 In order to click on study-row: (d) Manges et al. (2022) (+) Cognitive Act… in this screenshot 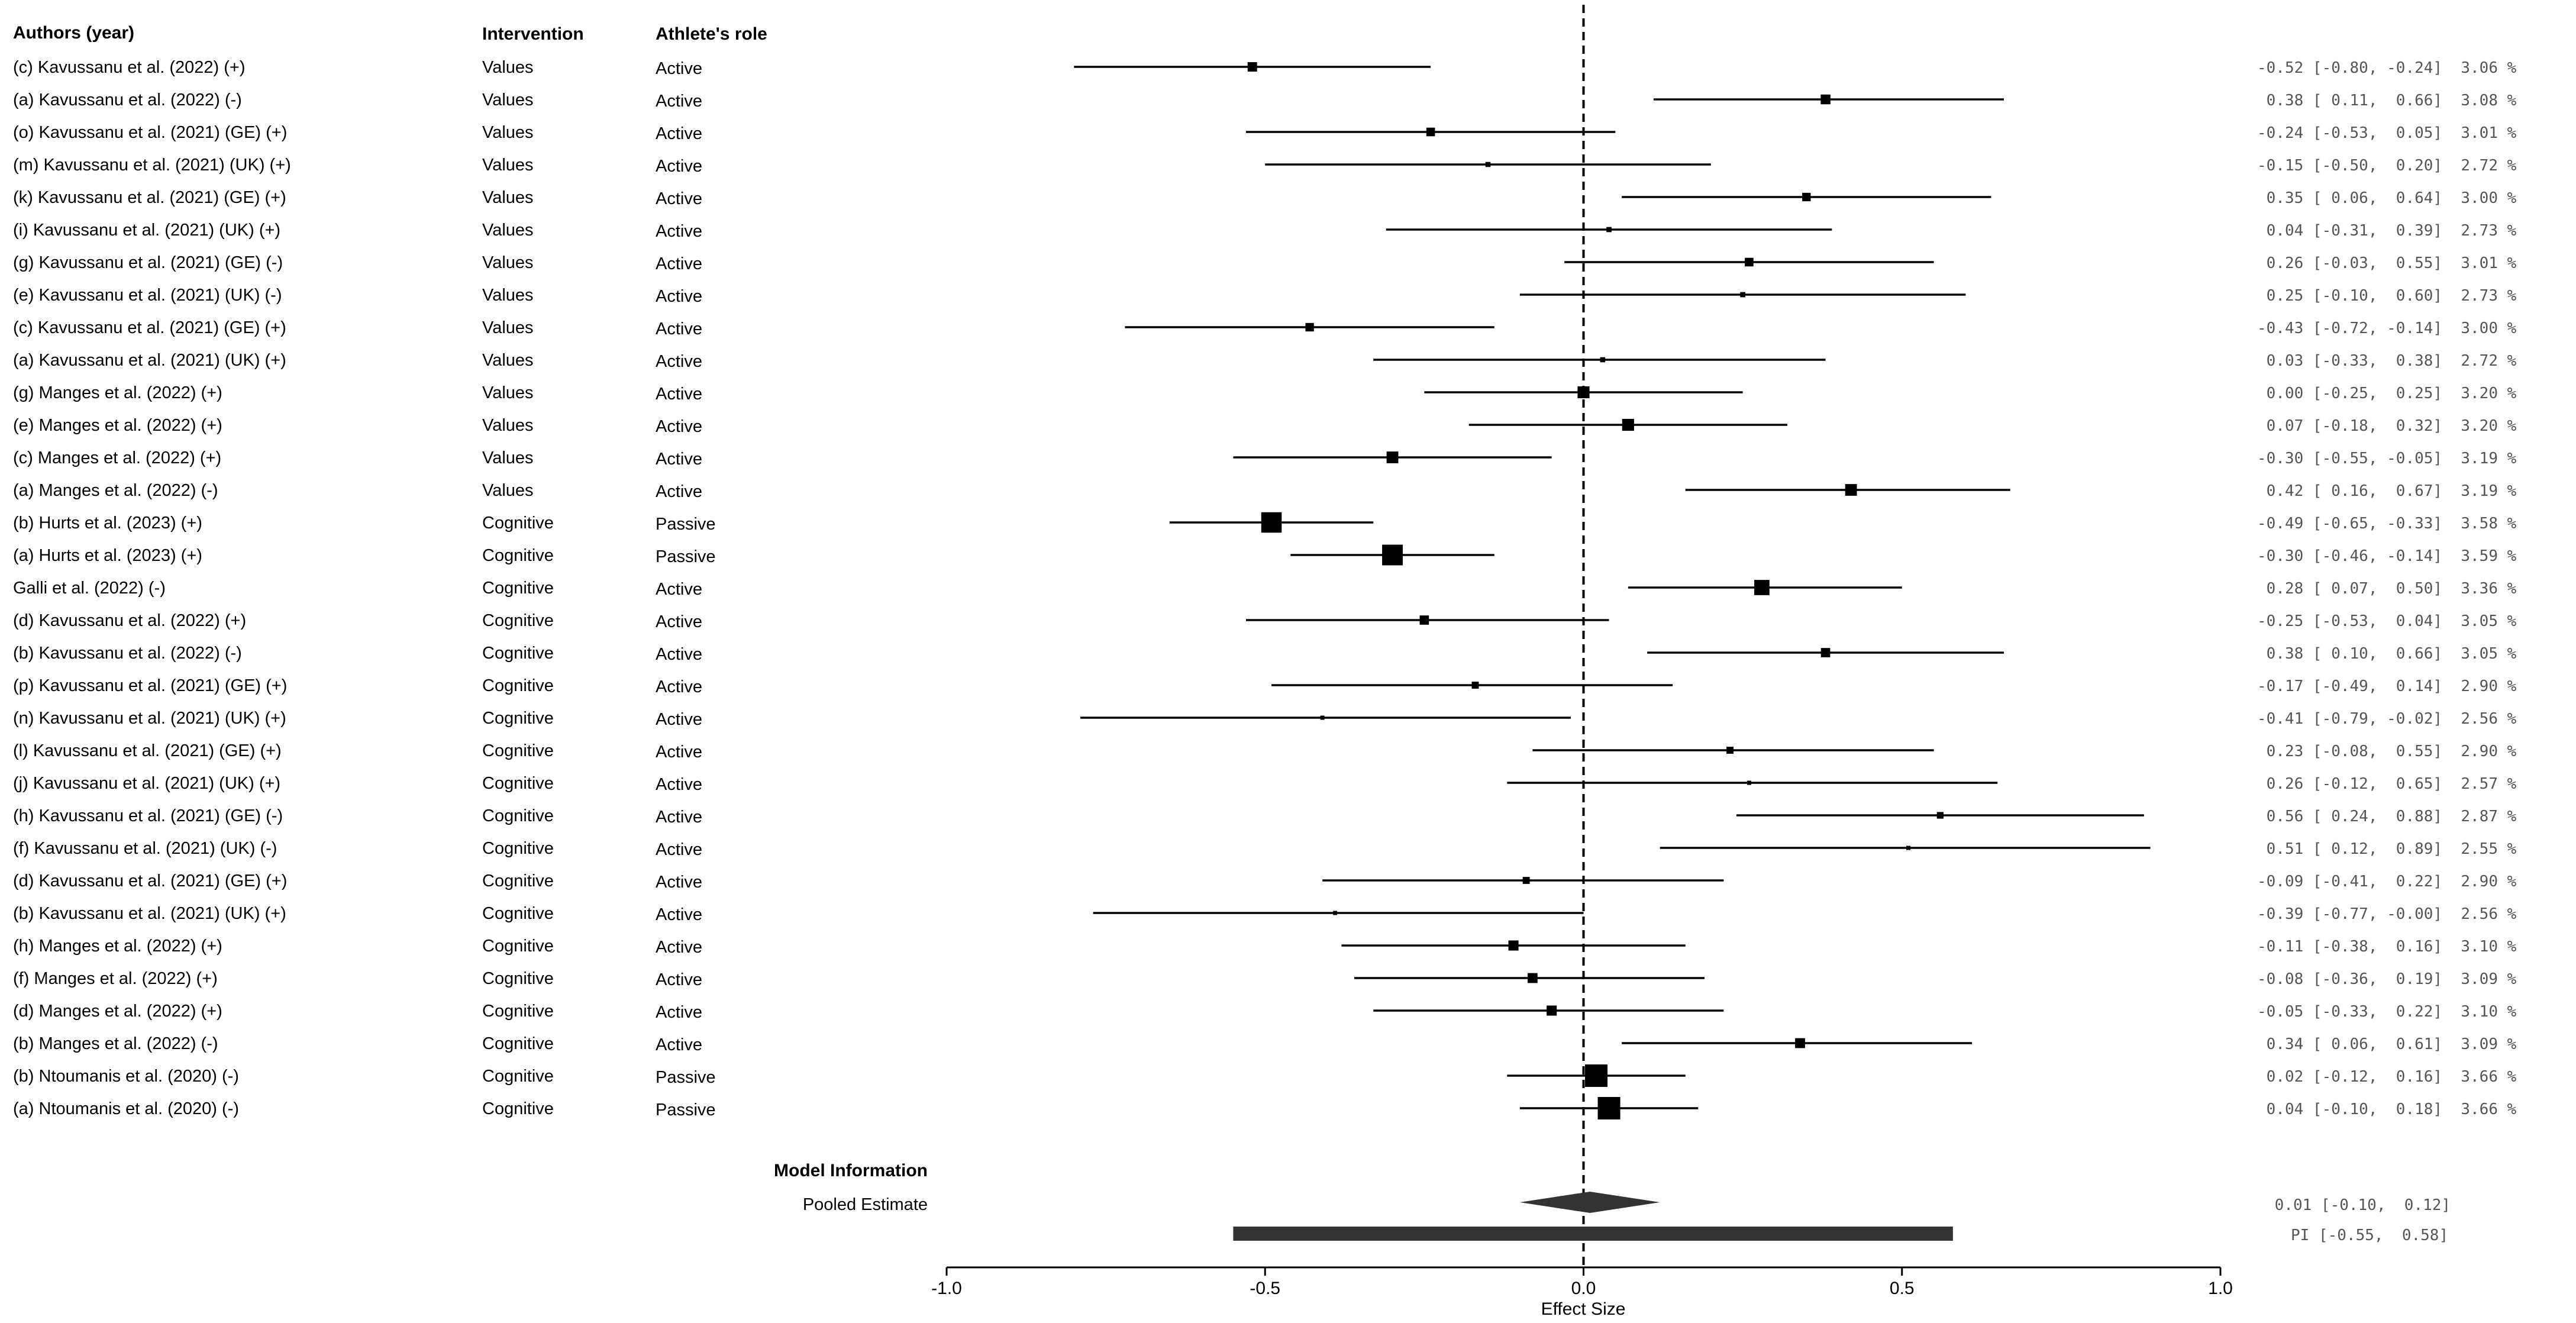, I will do `click(1265, 1012)`.